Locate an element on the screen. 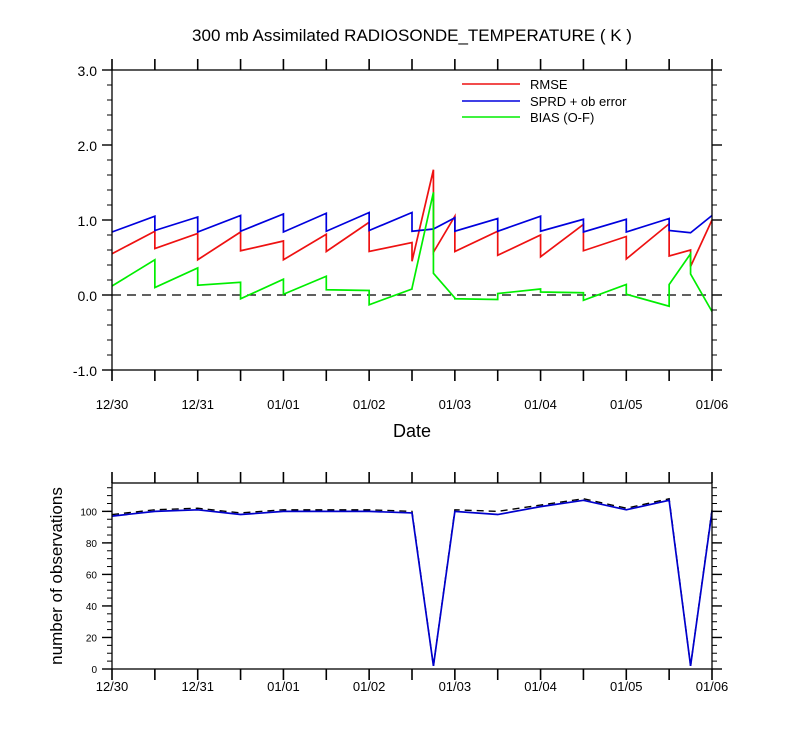 Image resolution: width=800 pixels, height=755 pixels. bottom-x-tick-label: 01/02 is located at coordinates (369, 686).